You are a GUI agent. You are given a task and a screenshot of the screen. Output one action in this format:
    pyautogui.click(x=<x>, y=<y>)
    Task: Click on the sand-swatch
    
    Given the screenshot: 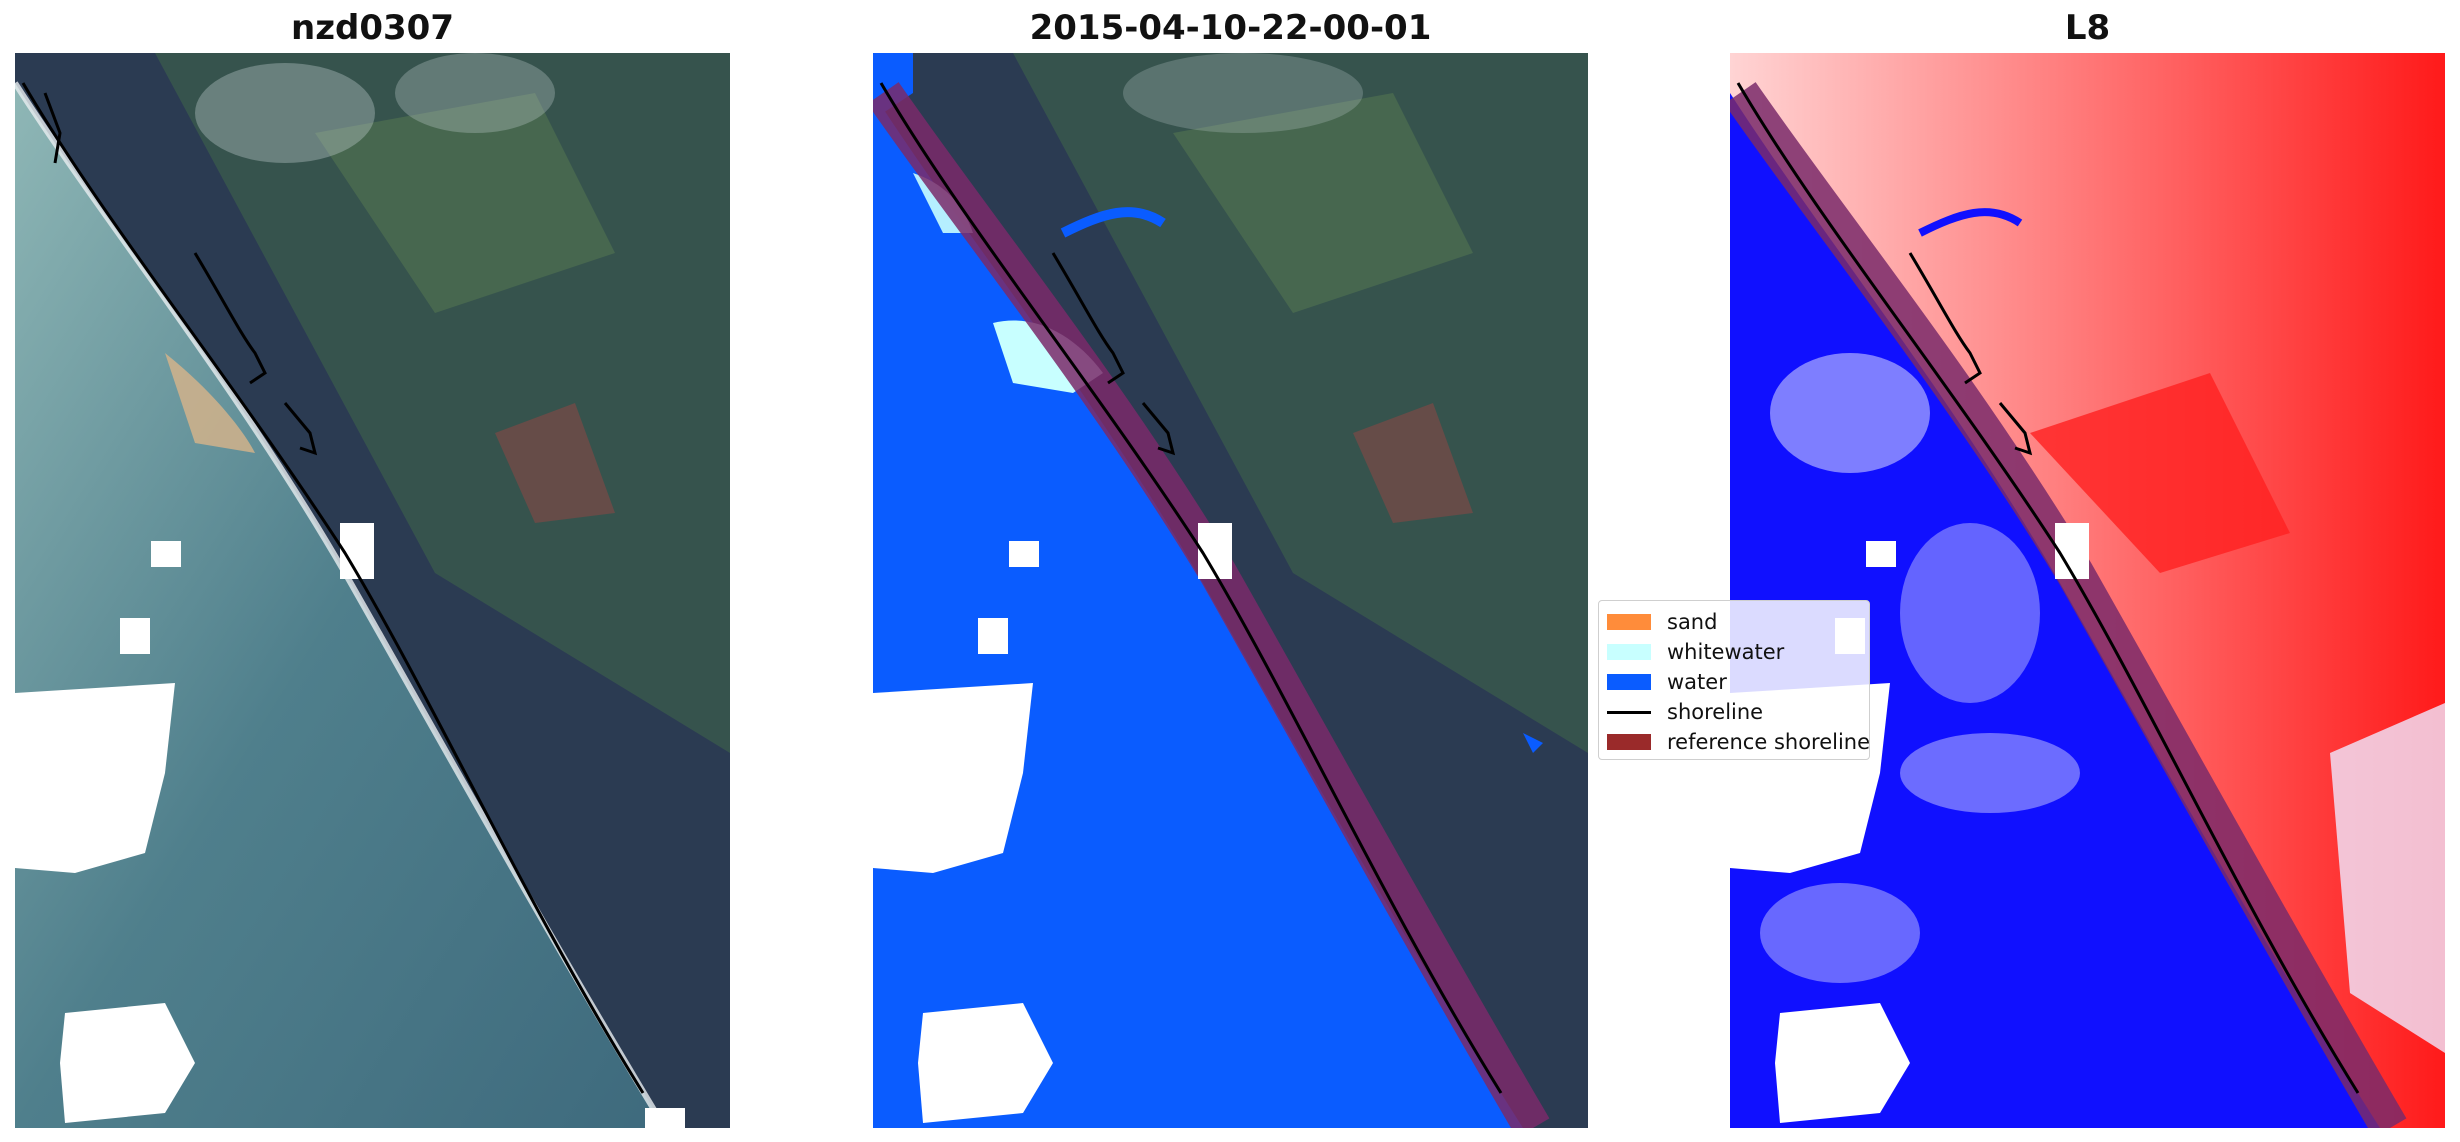 What is the action you would take?
    pyautogui.click(x=1629, y=622)
    